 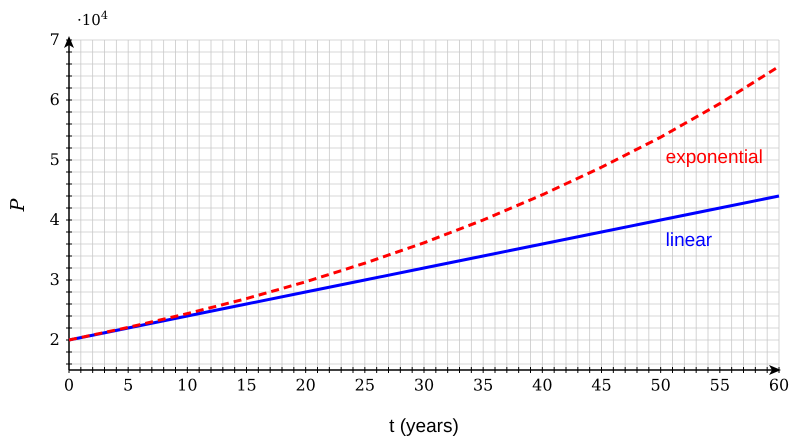 I want to click on x-tick-label: 25, so click(x=365, y=384).